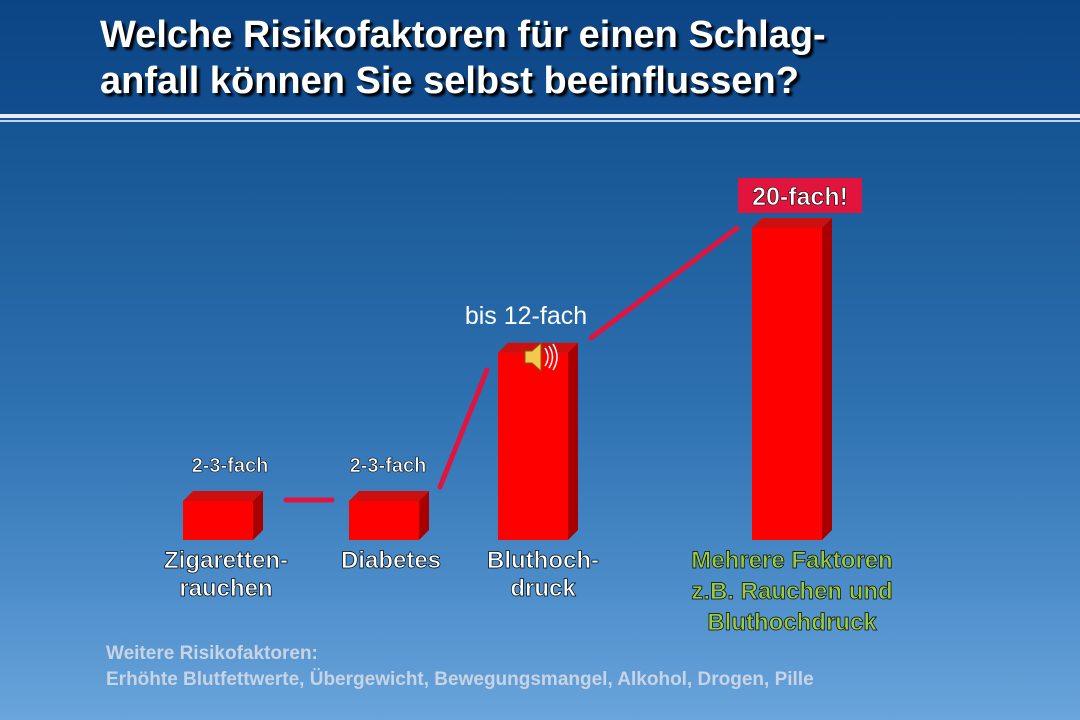 This screenshot has width=1080, height=720. I want to click on value-label-4: 20-fach!, so click(800, 197).